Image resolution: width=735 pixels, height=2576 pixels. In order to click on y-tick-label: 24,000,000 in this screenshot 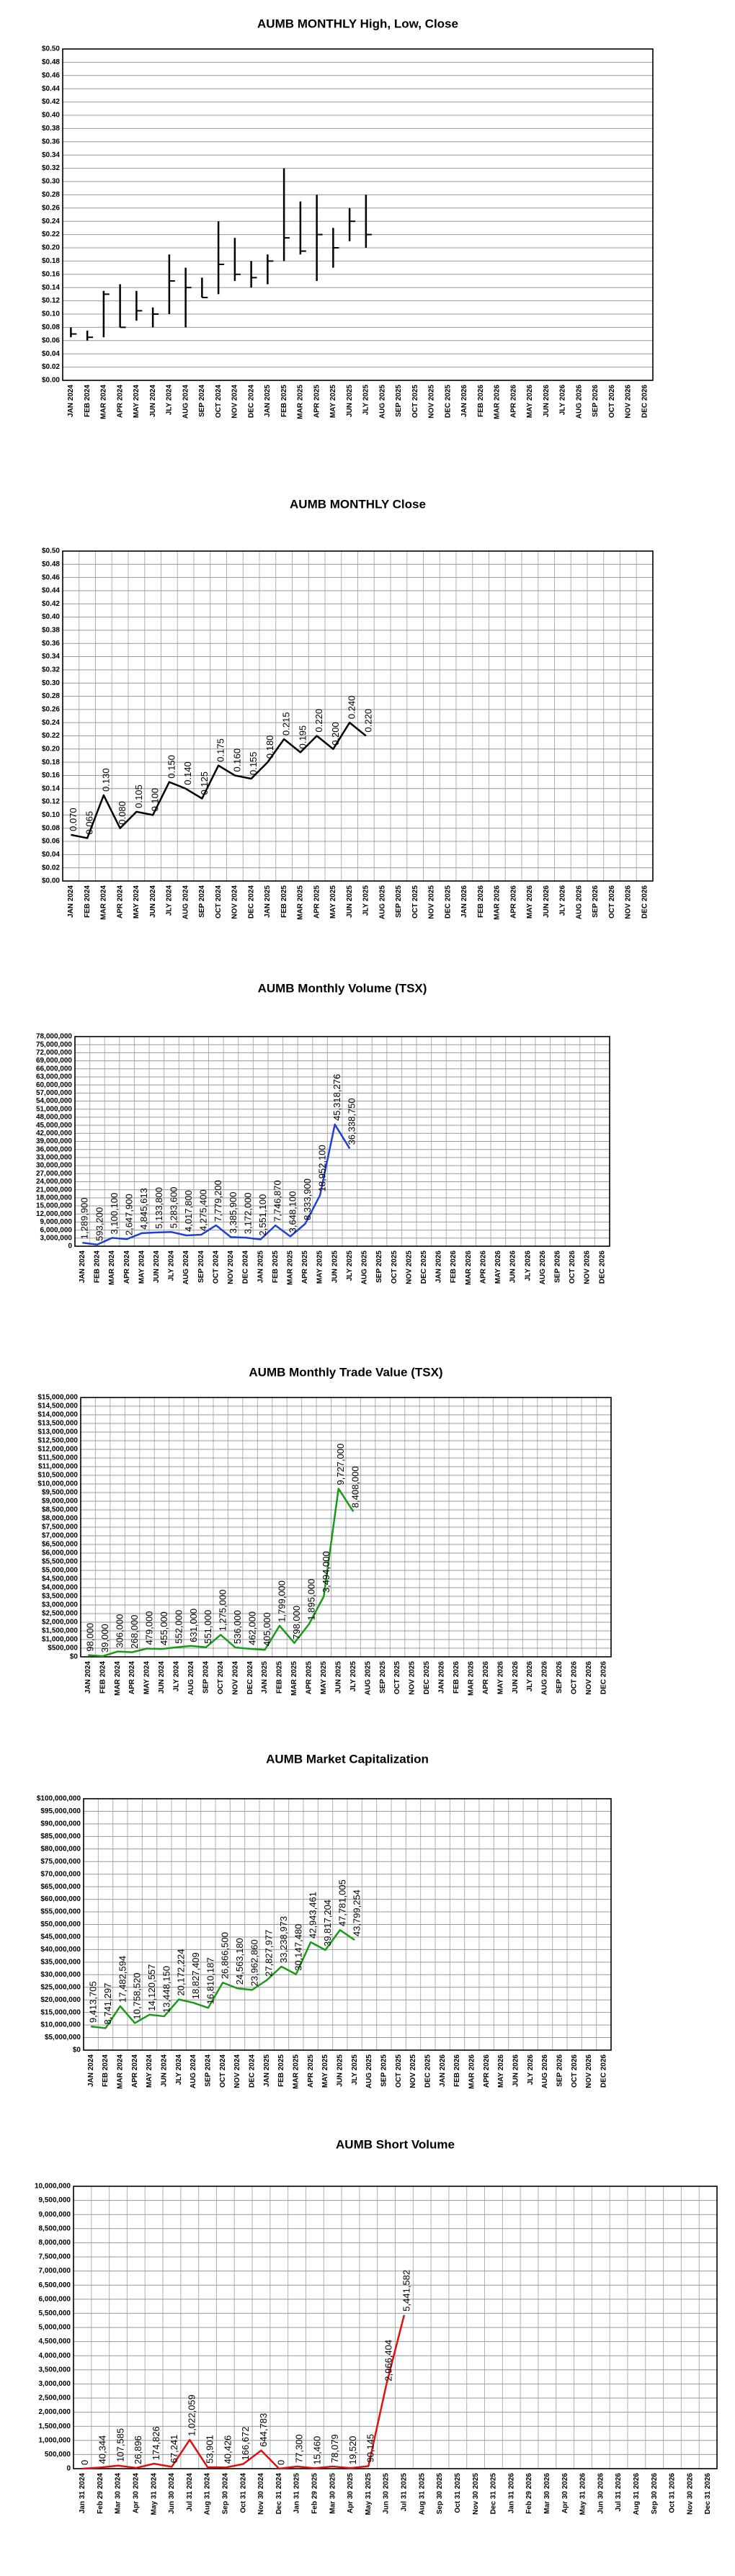, I will do `click(54, 1182)`.